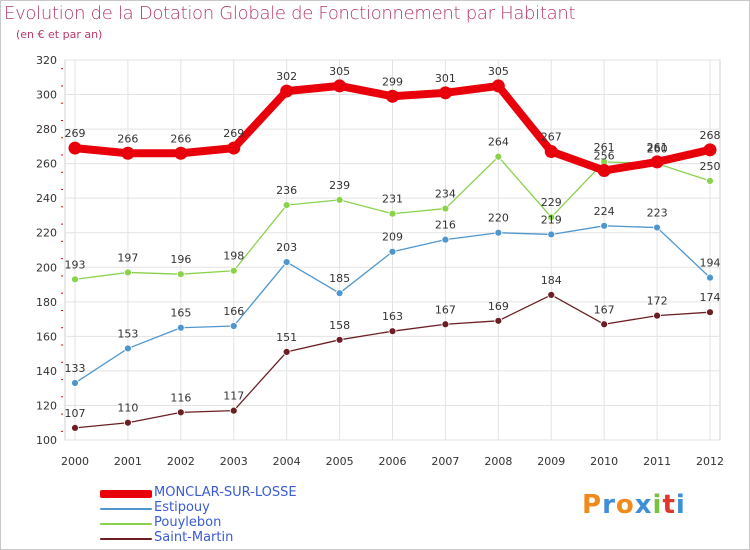  What do you see at coordinates (710, 461) in the screenshot?
I see `x-tick-label: 2012` at bounding box center [710, 461].